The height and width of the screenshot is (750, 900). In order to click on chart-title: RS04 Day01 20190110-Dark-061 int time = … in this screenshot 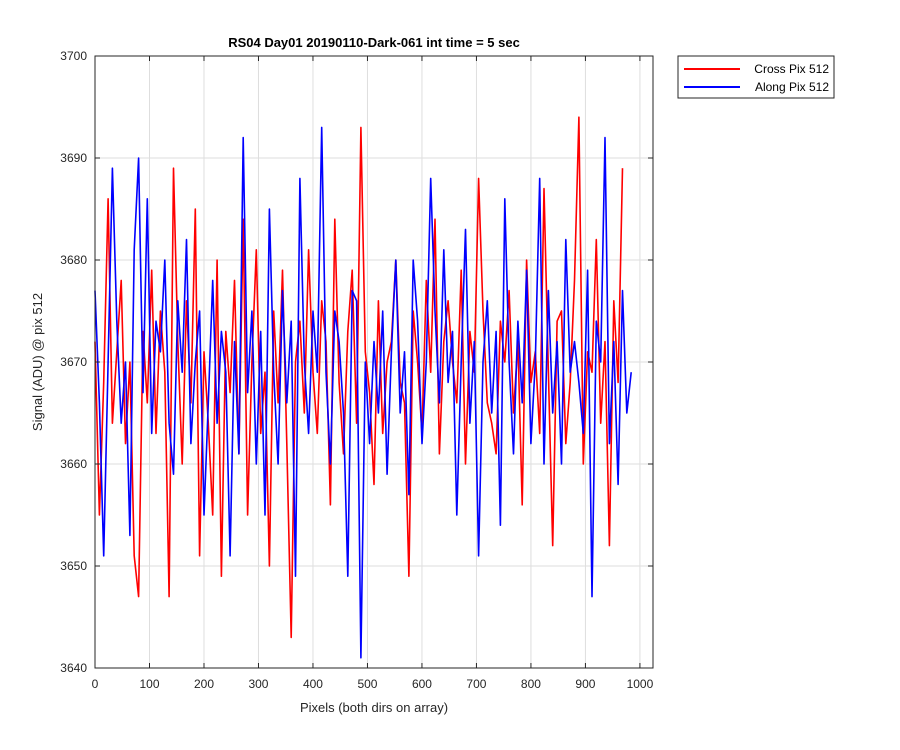, I will do `click(374, 42)`.